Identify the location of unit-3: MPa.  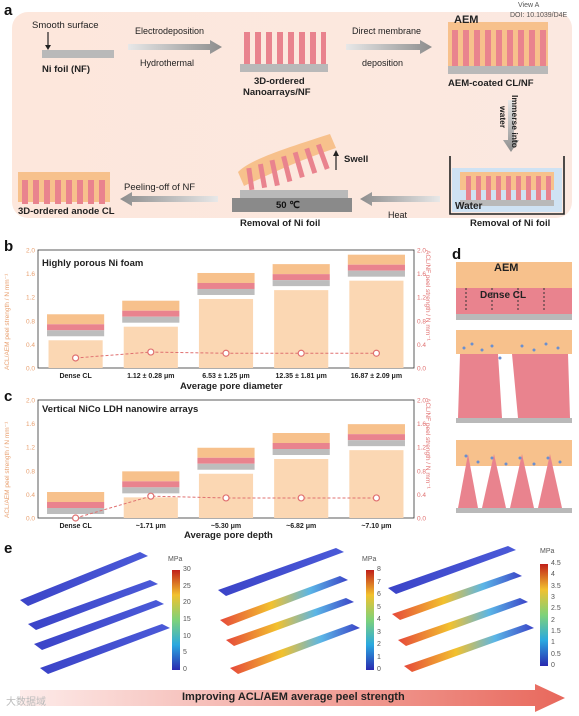
(547, 551).